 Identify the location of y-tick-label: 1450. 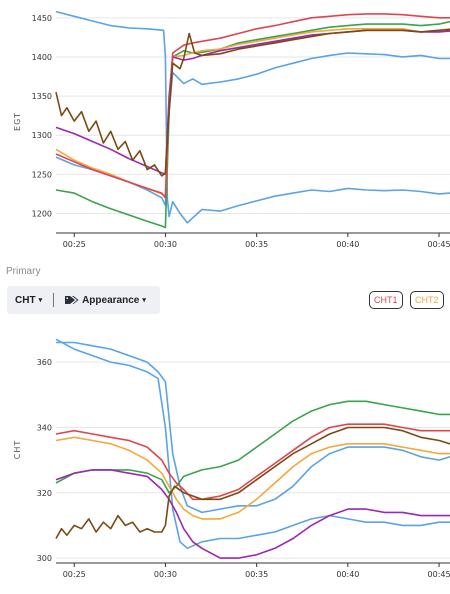
(42, 18).